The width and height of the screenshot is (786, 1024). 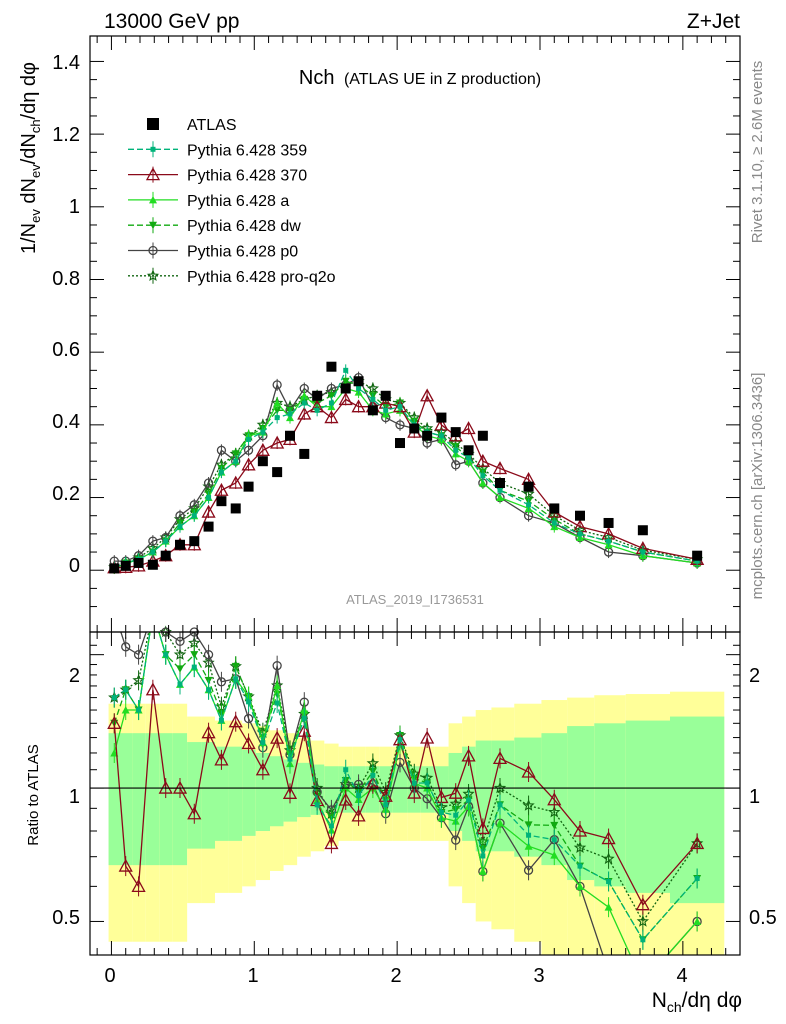 What do you see at coordinates (538, 976) in the screenshot?
I see `xtick-label: 3` at bounding box center [538, 976].